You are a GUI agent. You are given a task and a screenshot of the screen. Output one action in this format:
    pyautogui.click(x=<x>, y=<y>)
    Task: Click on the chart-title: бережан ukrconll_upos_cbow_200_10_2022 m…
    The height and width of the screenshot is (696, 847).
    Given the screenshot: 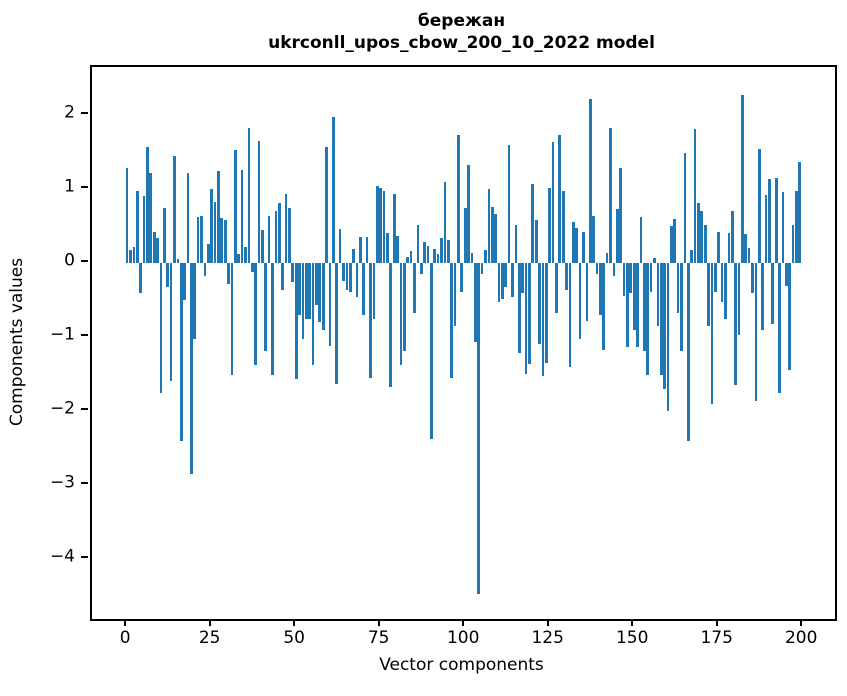 What is the action you would take?
    pyautogui.click(x=461, y=32)
    